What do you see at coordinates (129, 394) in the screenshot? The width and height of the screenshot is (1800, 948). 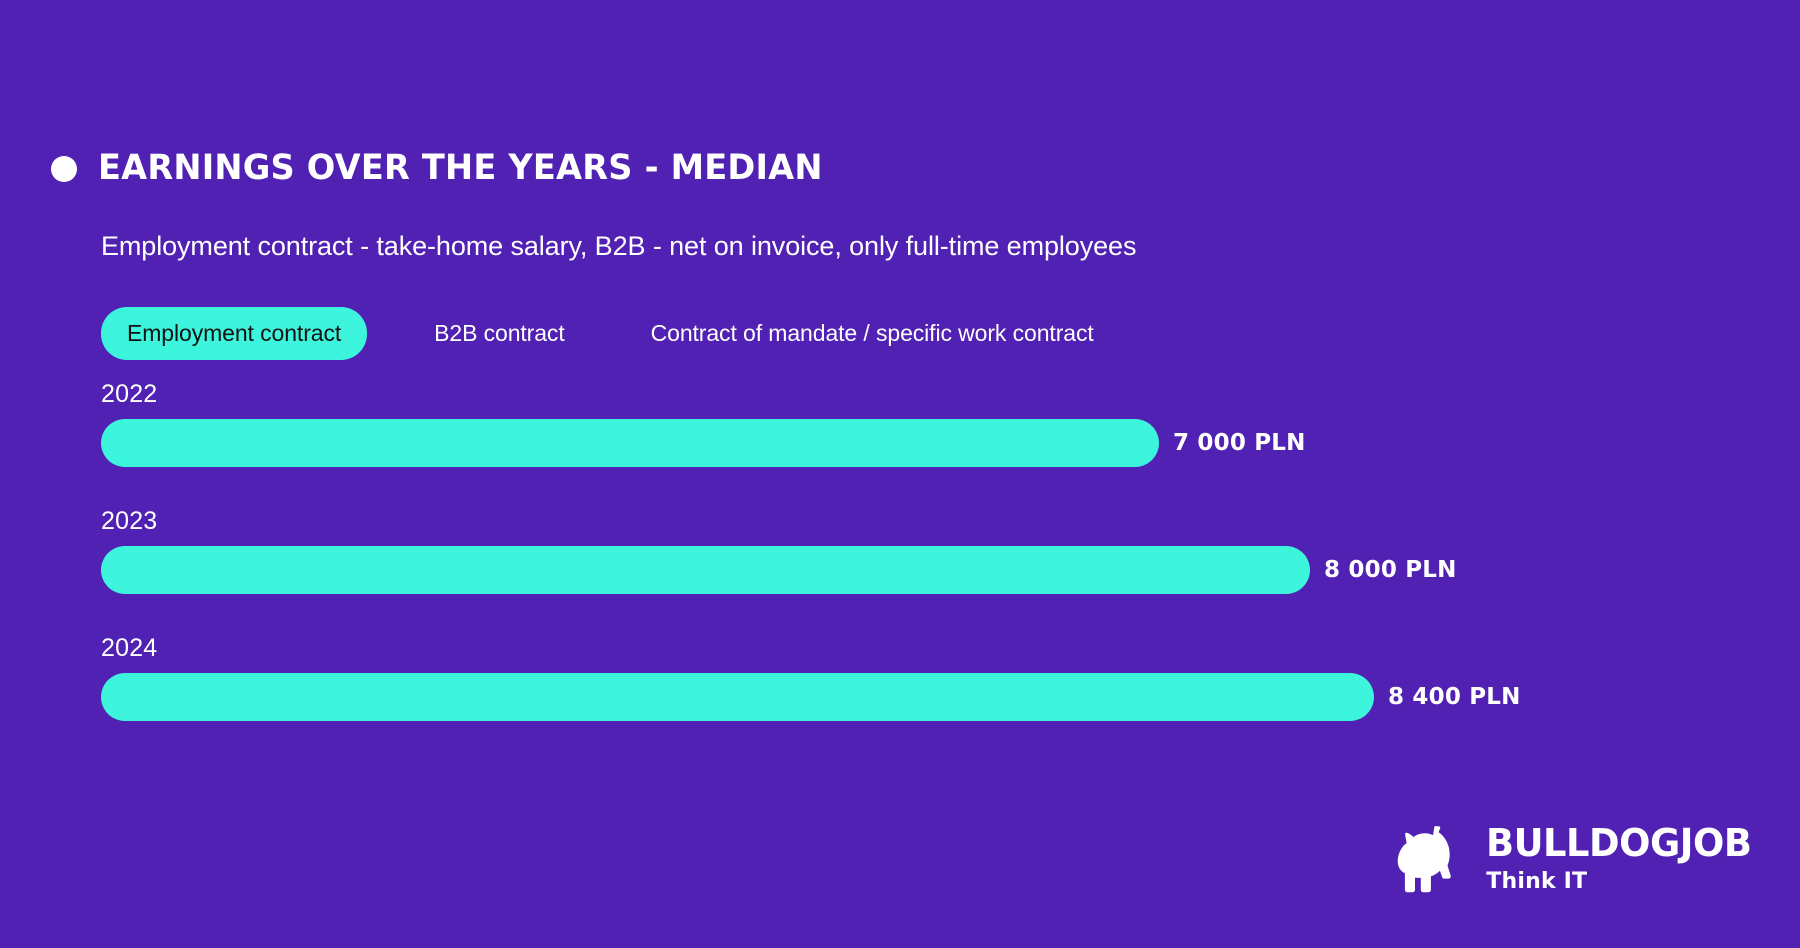 I see `bar-year-label: 2022` at bounding box center [129, 394].